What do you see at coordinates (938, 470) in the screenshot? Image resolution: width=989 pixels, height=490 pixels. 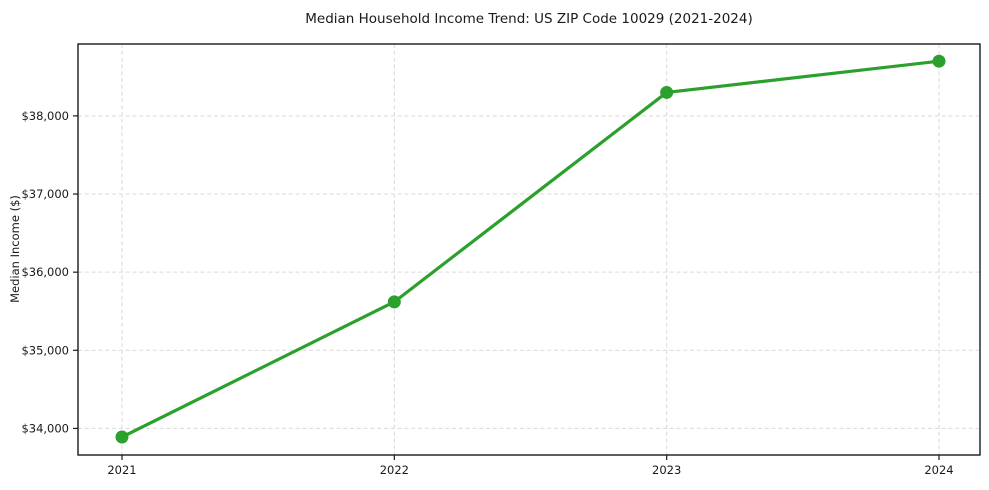 I see `x-tick-label: 2024` at bounding box center [938, 470].